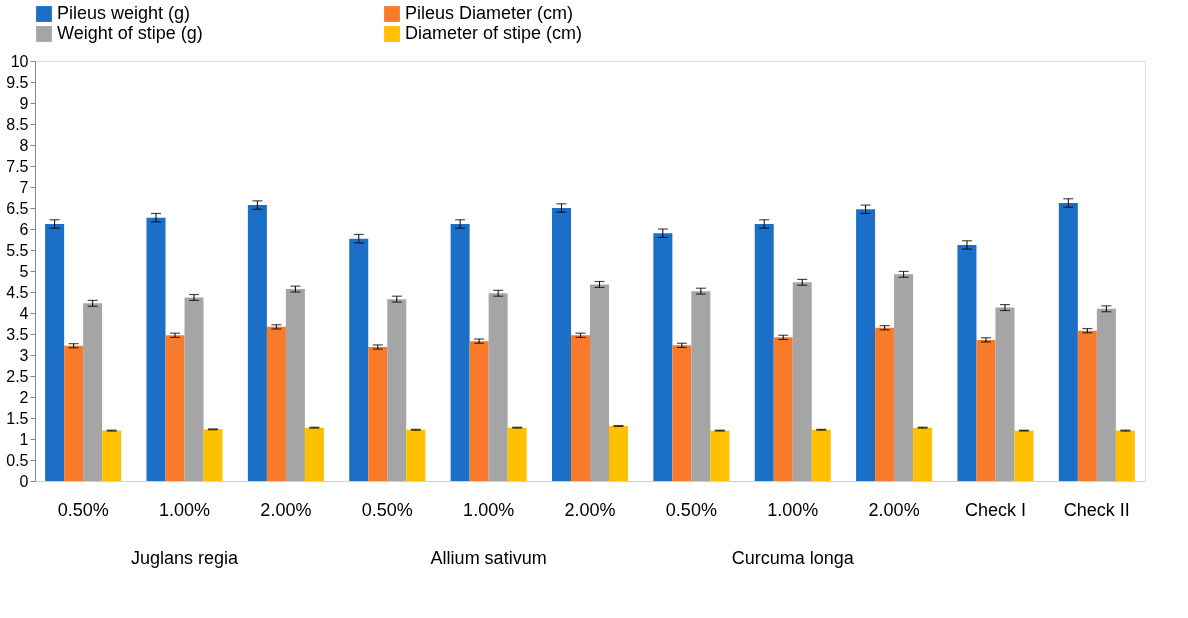 The image size is (1188, 618). Describe the element at coordinates (124, 13) in the screenshot. I see `legend-label: Pileus weight (g)` at that location.